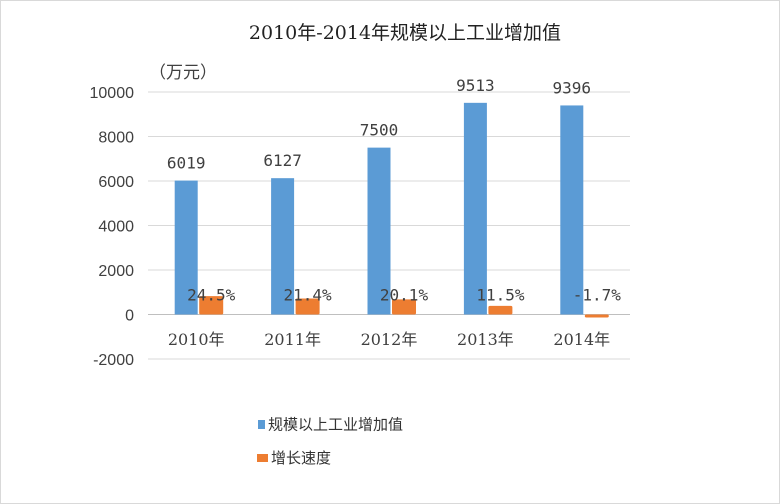  What do you see at coordinates (500, 295) in the screenshot?
I see `data-label-growth-rate: 11.5%` at bounding box center [500, 295].